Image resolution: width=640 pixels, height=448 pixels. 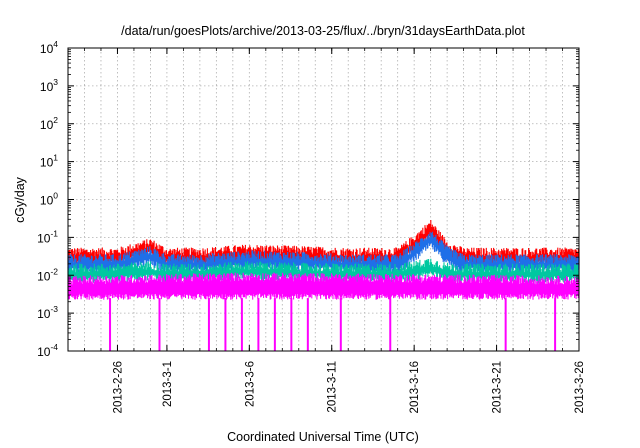 I want to click on y-tick-label: 10⁴, so click(x=49, y=47).